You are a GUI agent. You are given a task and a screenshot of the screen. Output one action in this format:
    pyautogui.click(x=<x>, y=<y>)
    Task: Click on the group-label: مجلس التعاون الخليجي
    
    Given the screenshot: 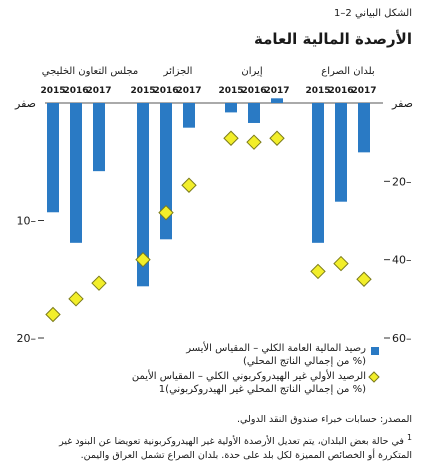 What is the action you would take?
    pyautogui.click(x=90, y=71)
    